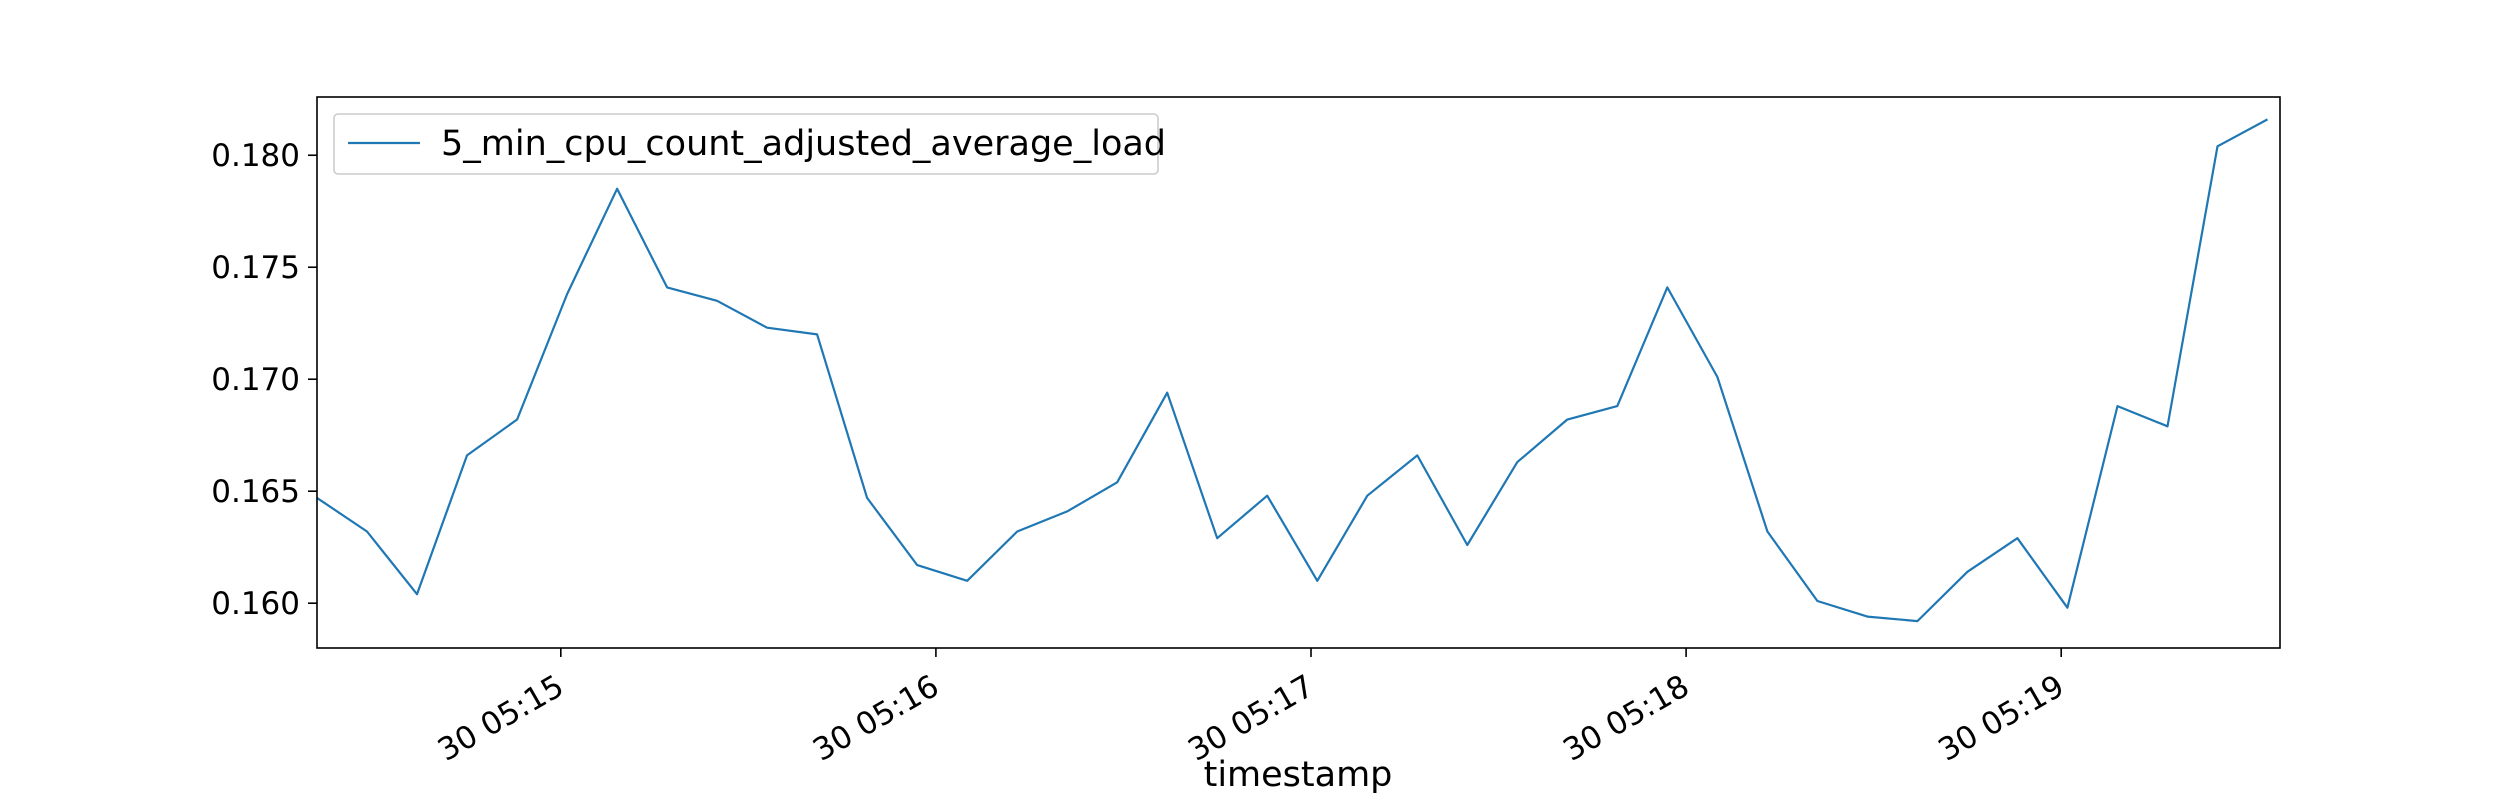 Image resolution: width=2500 pixels, height=800 pixels. Describe the element at coordinates (255, 604) in the screenshot. I see `y-tick-label: 0.160` at that location.